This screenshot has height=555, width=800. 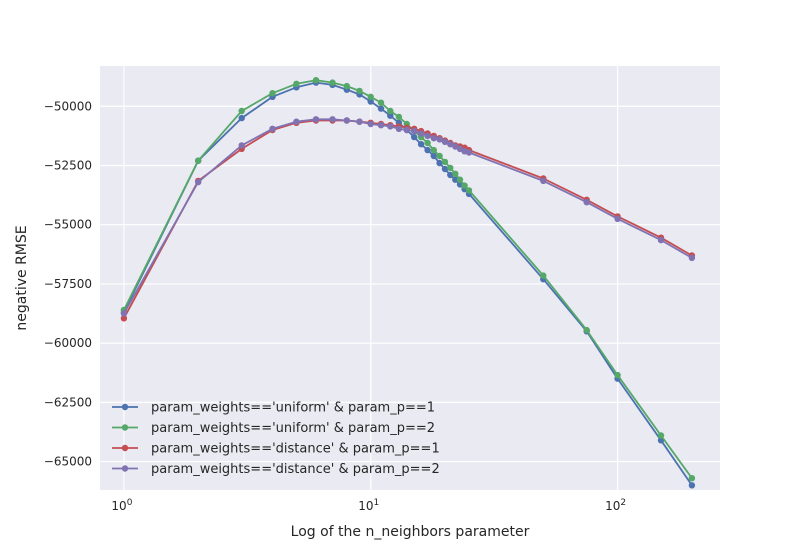 I want to click on legend-item: param_weights=='distance' & param_p==2, so click(x=276, y=469).